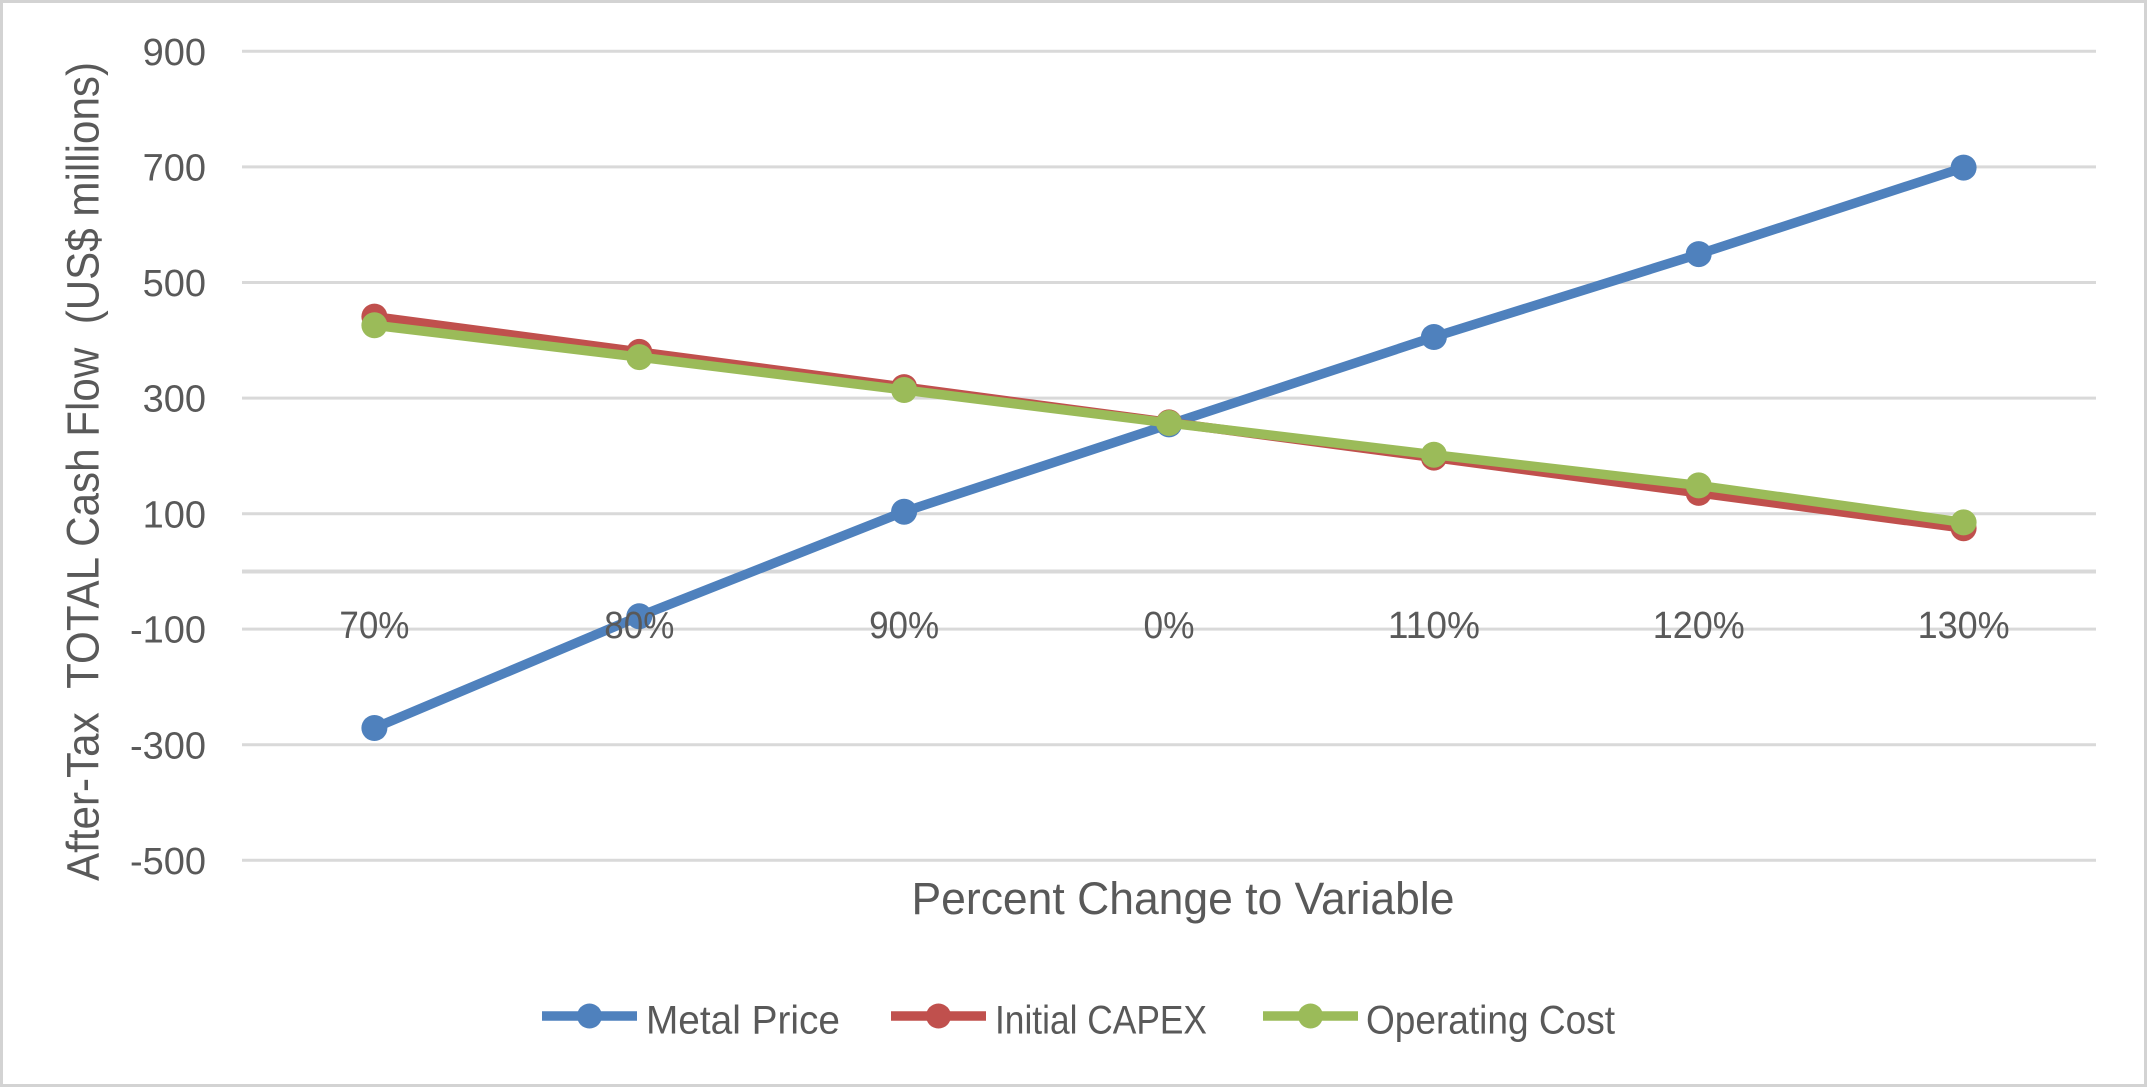 The image size is (2147, 1087). Describe the element at coordinates (1169, 626) in the screenshot. I see `svg-text: 0%` at that location.